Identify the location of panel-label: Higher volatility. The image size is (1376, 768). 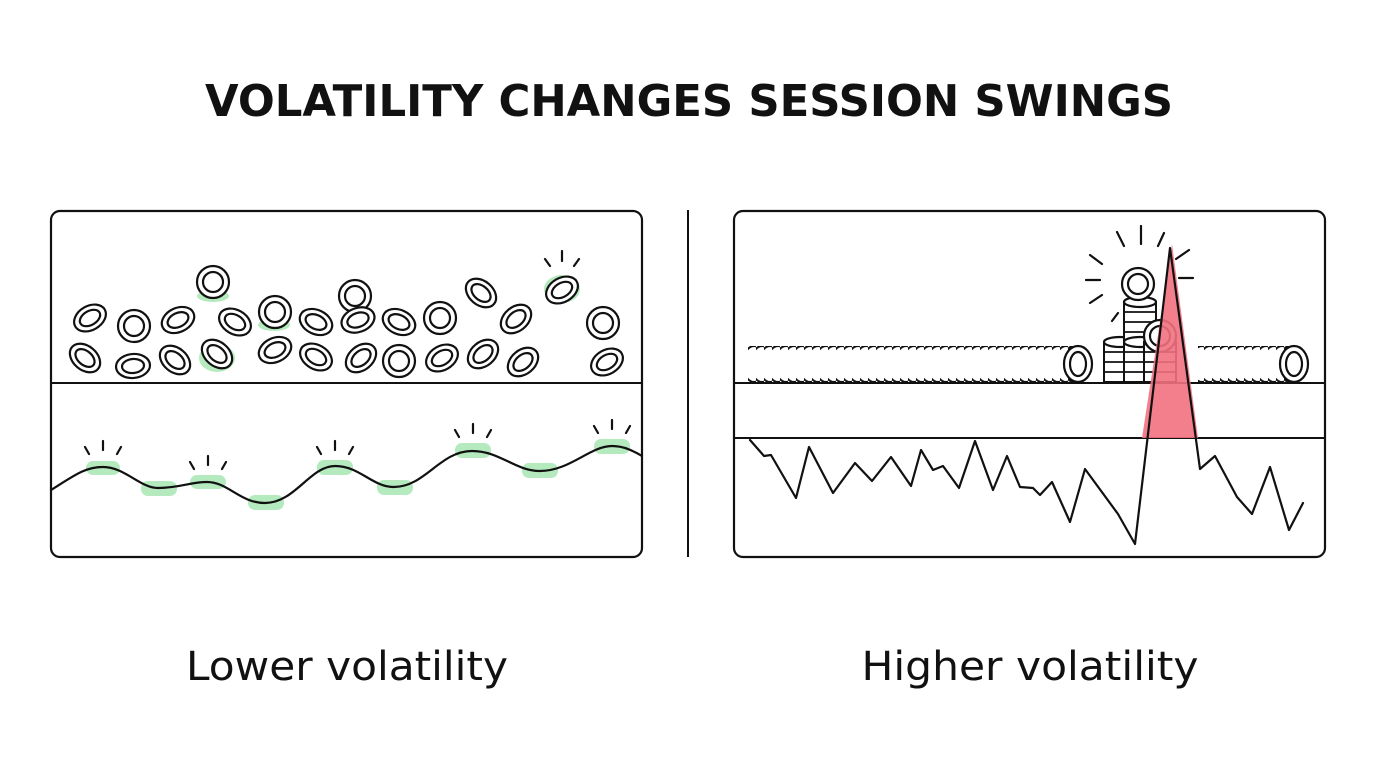
(1030, 667).